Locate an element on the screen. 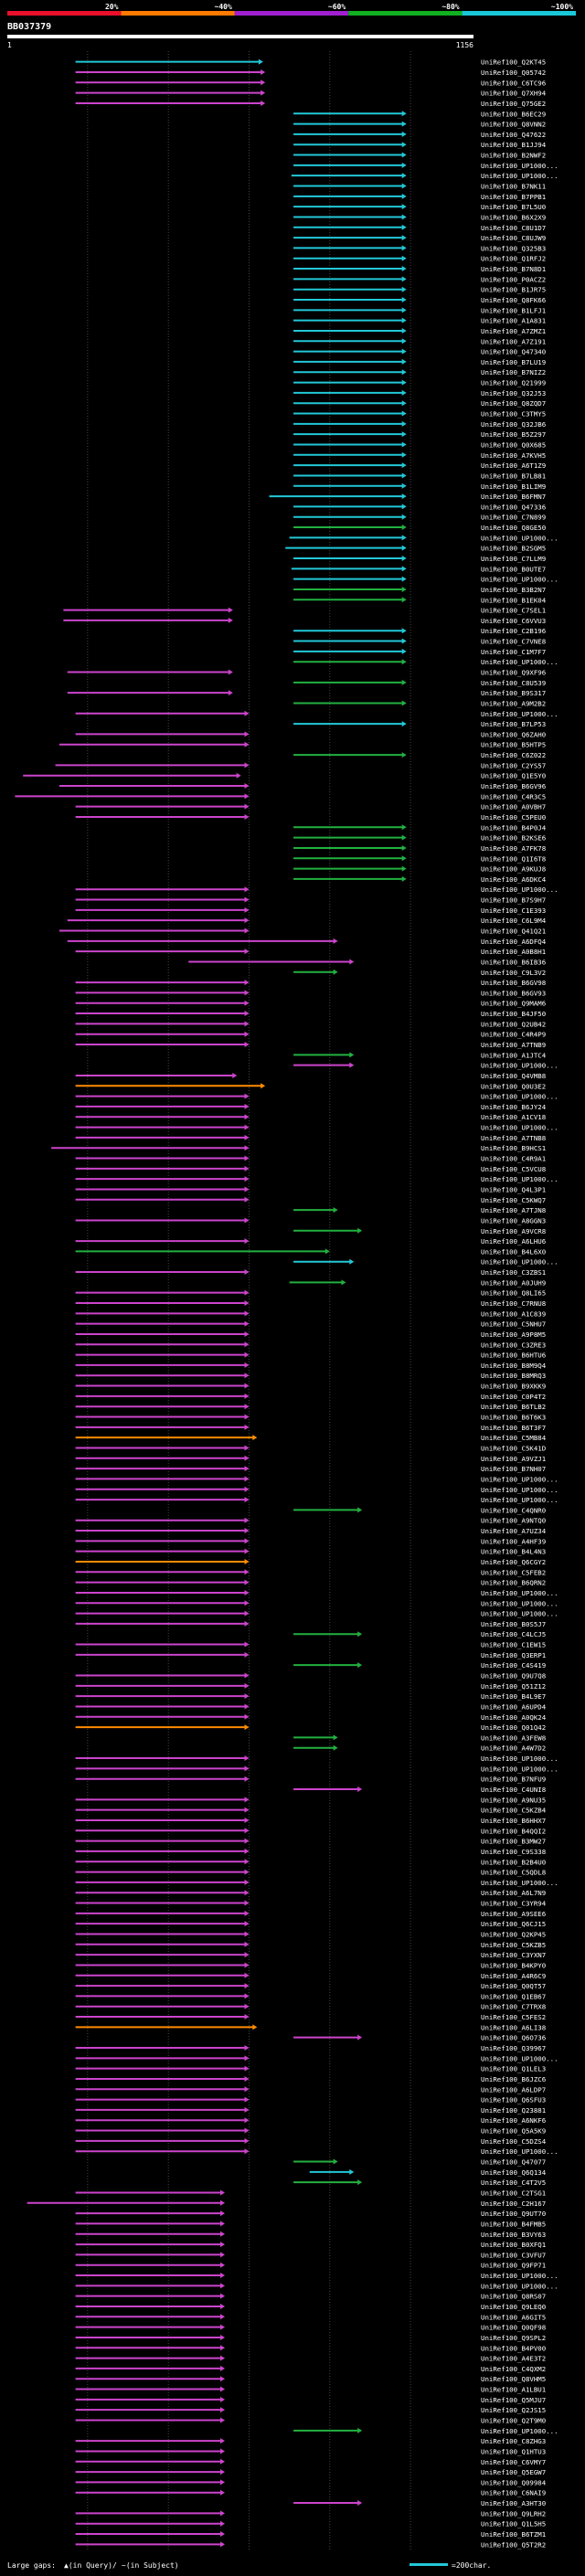 The height and width of the screenshot is (2576, 585). hit-label: UniRef100_A1LBU1 is located at coordinates (513, 2390).